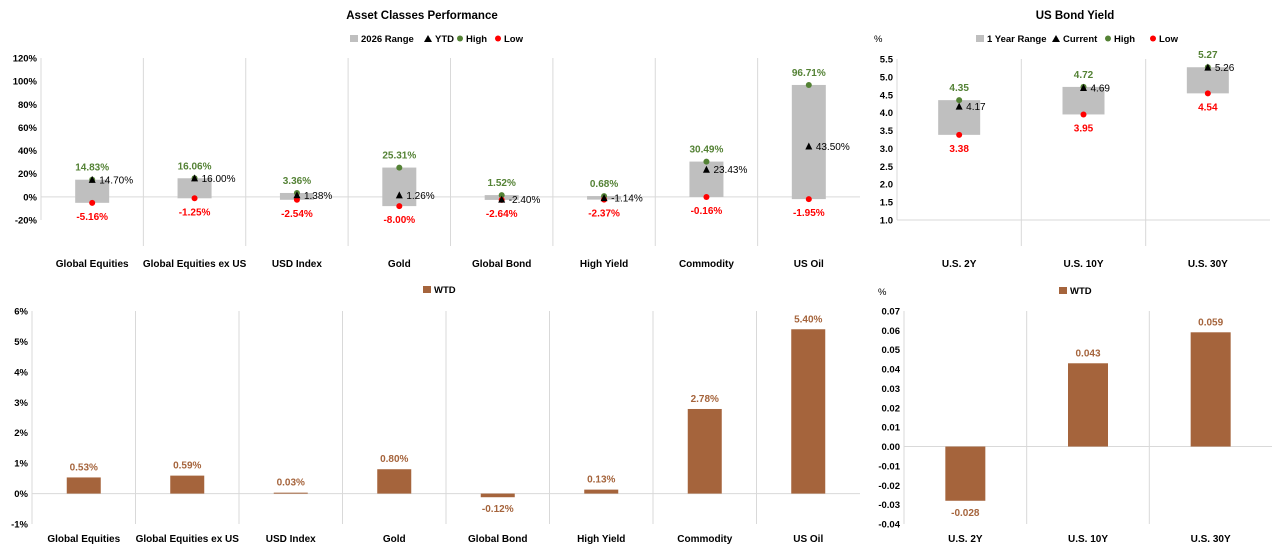  I want to click on range-chart-1-ytick: 2.0, so click(886, 185).